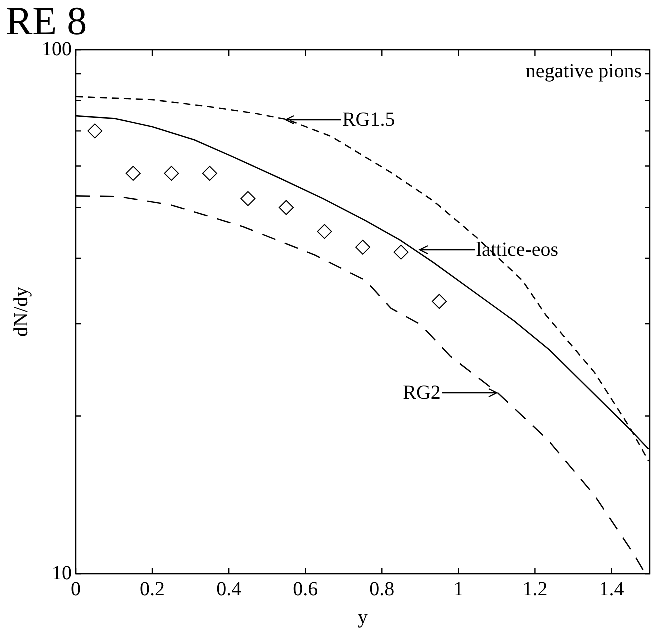 This screenshot has height=634, width=662. What do you see at coordinates (21, 312) in the screenshot?
I see `y-axis-title: dN/dy` at bounding box center [21, 312].